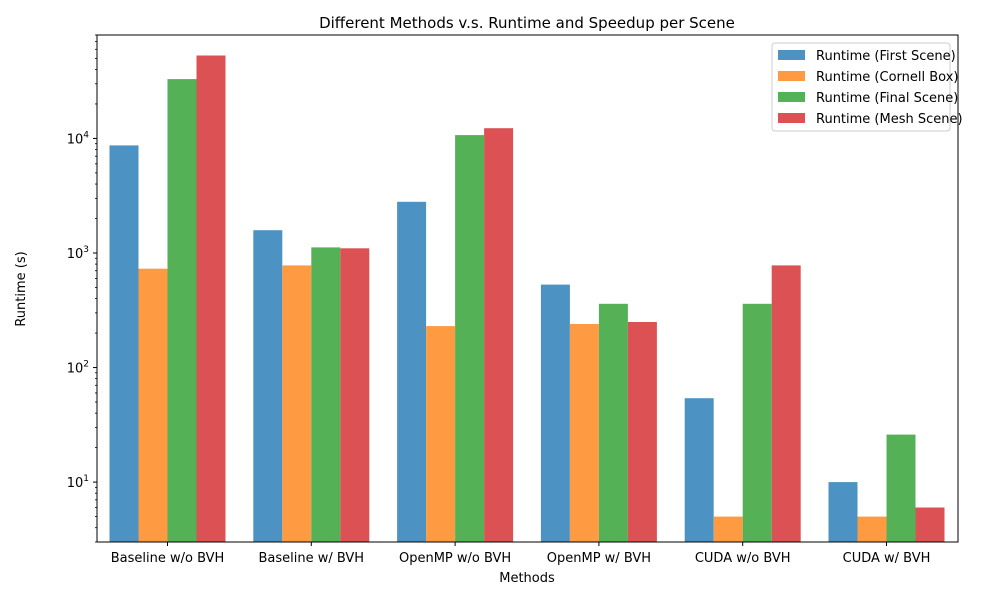 The image size is (1000, 604). What do you see at coordinates (78, 138) in the screenshot?
I see `y-tick-label: 104` at bounding box center [78, 138].